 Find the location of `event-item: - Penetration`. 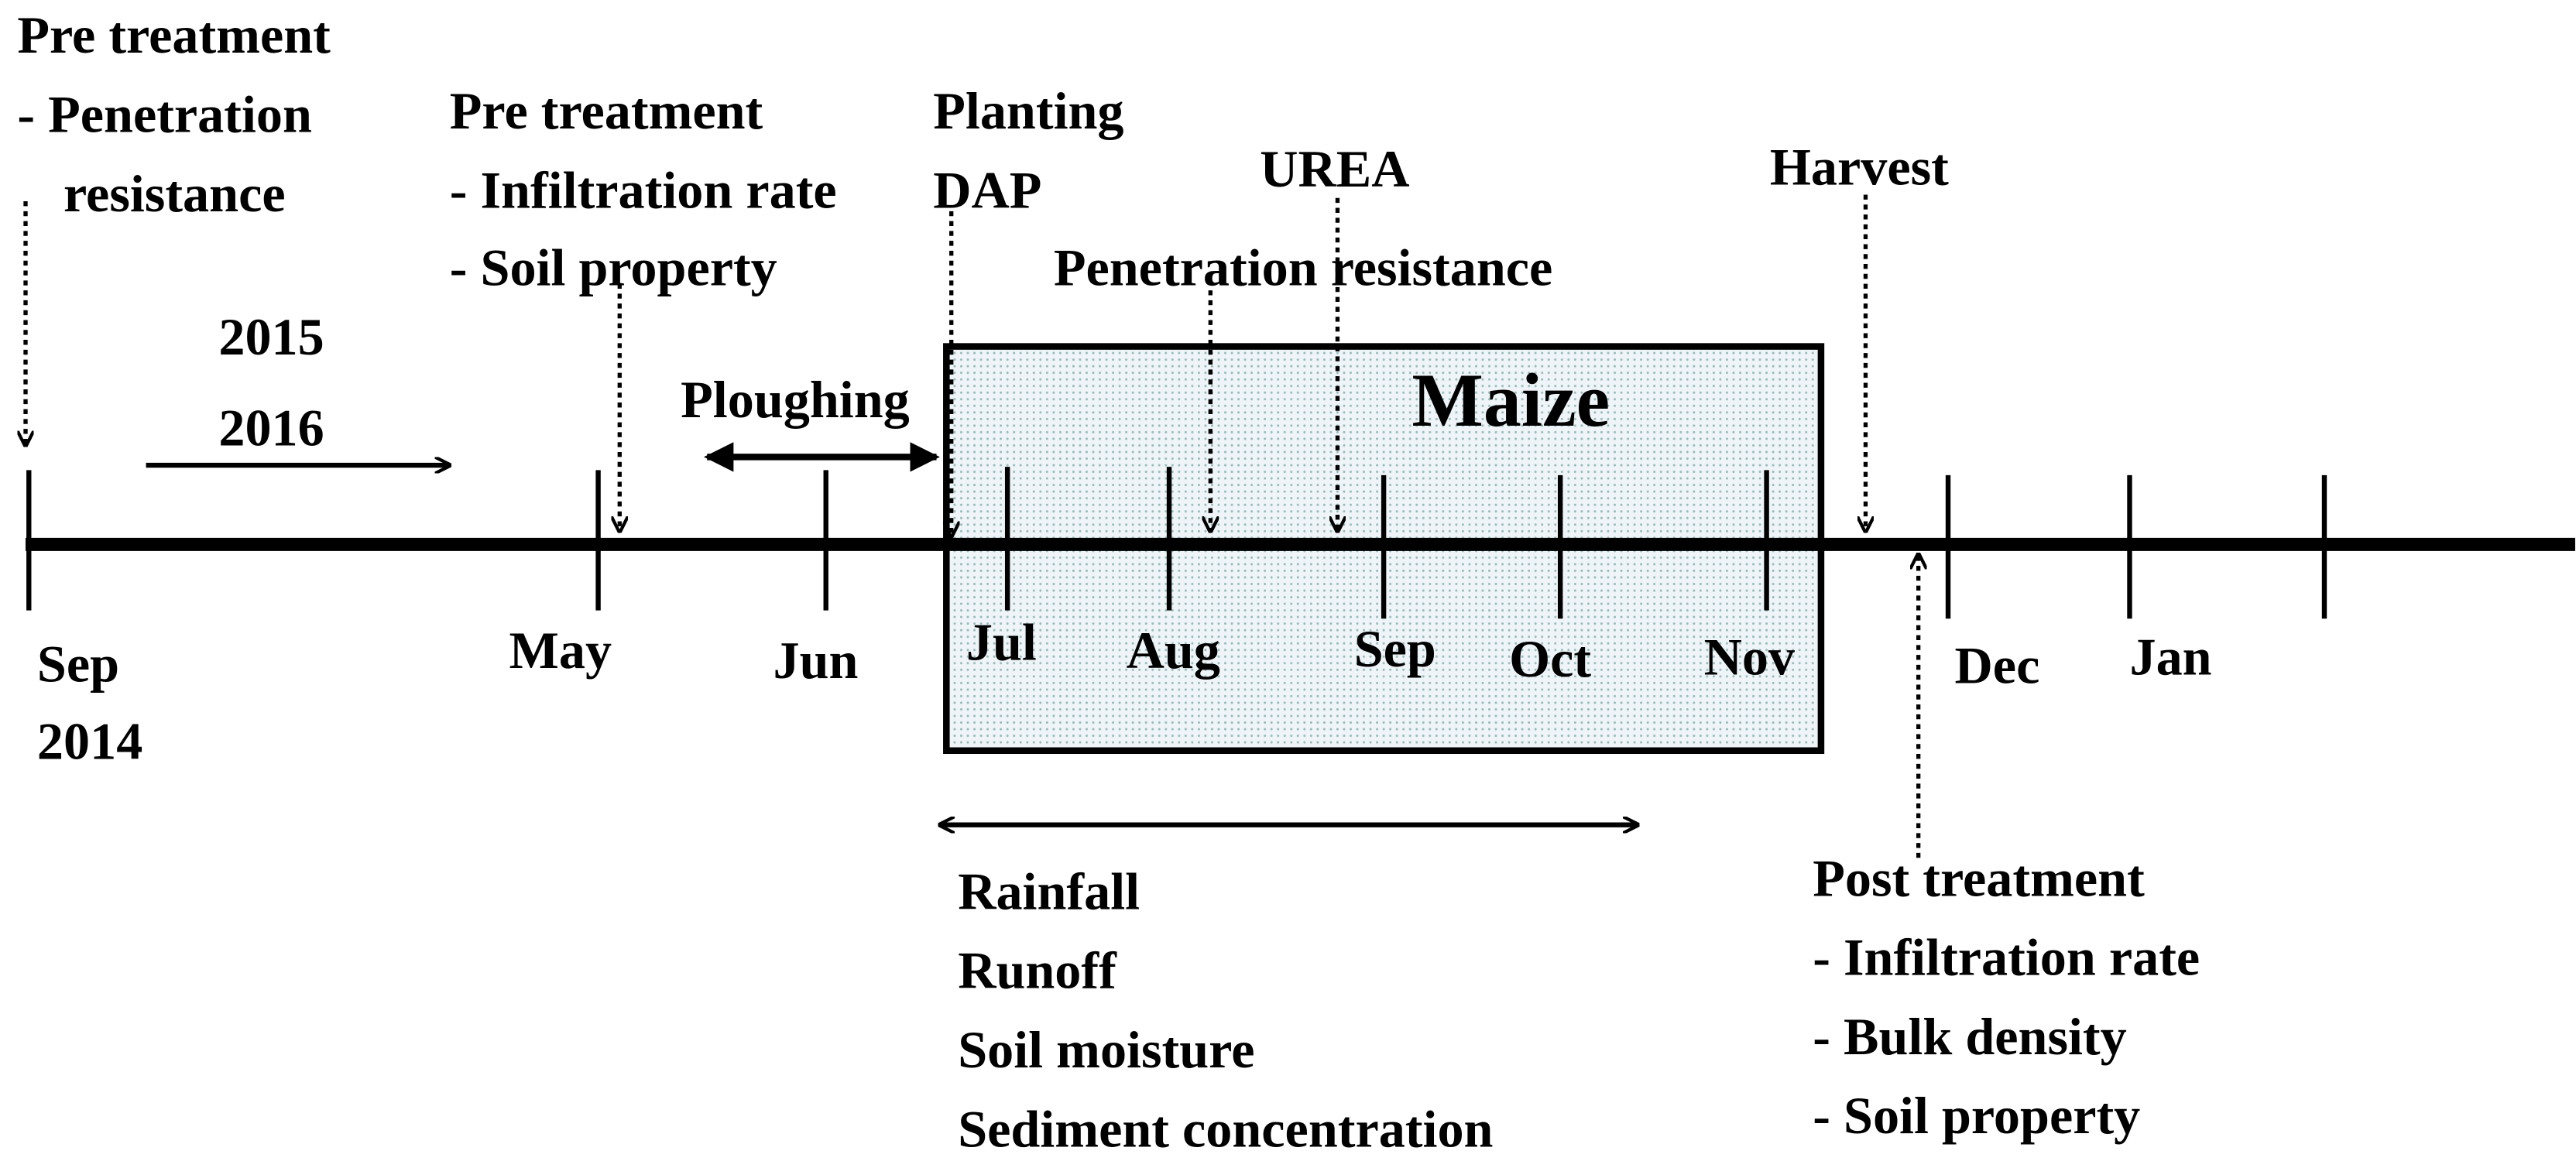

event-item: - Penetration is located at coordinates (164, 114).